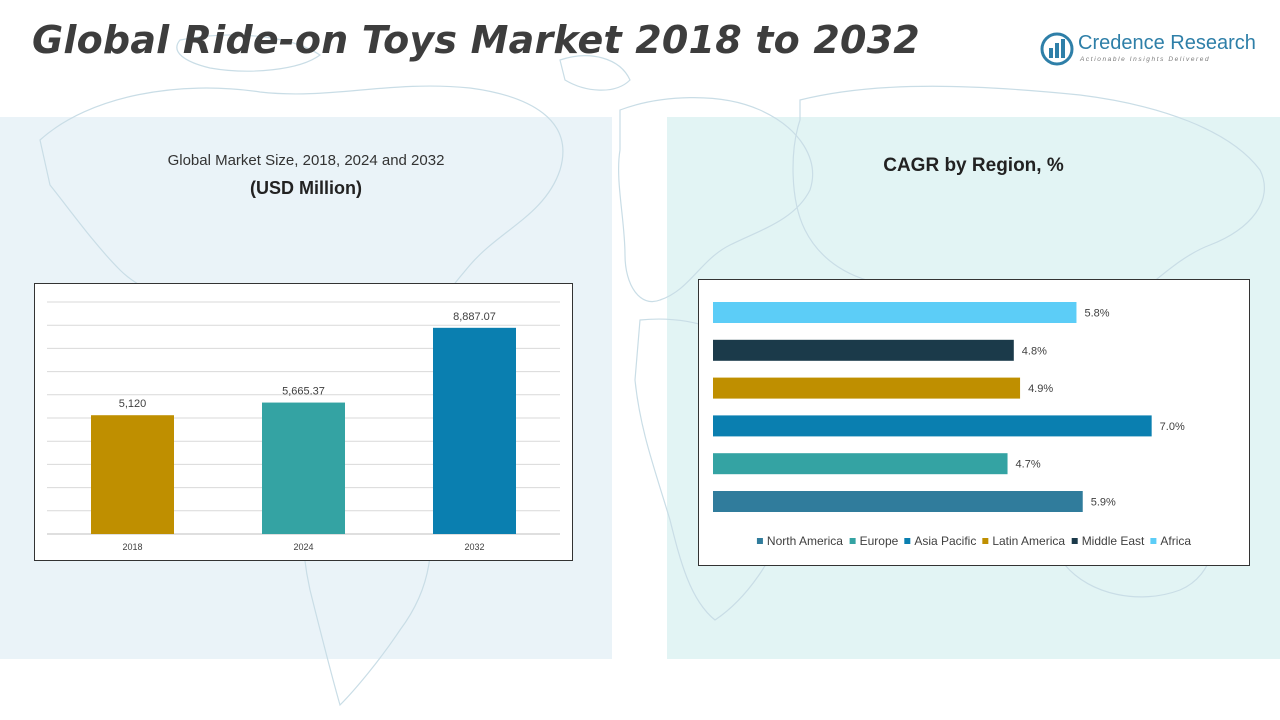 The height and width of the screenshot is (720, 1280). What do you see at coordinates (985, 541) in the screenshot?
I see `legend-swatch-latin-america` at bounding box center [985, 541].